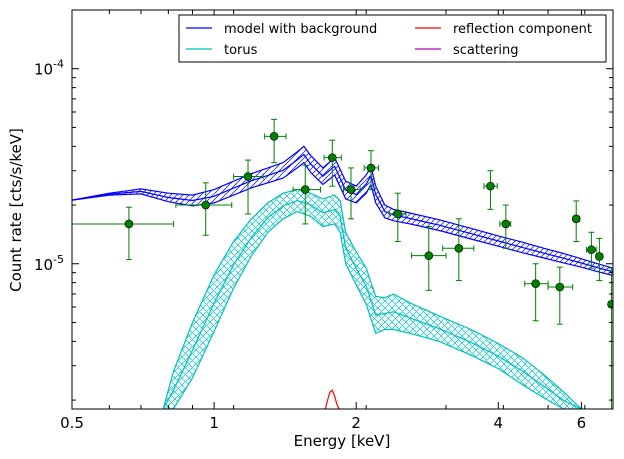 This screenshot has width=624, height=459. What do you see at coordinates (499, 423) in the screenshot?
I see `x-tick-label: 4` at bounding box center [499, 423].